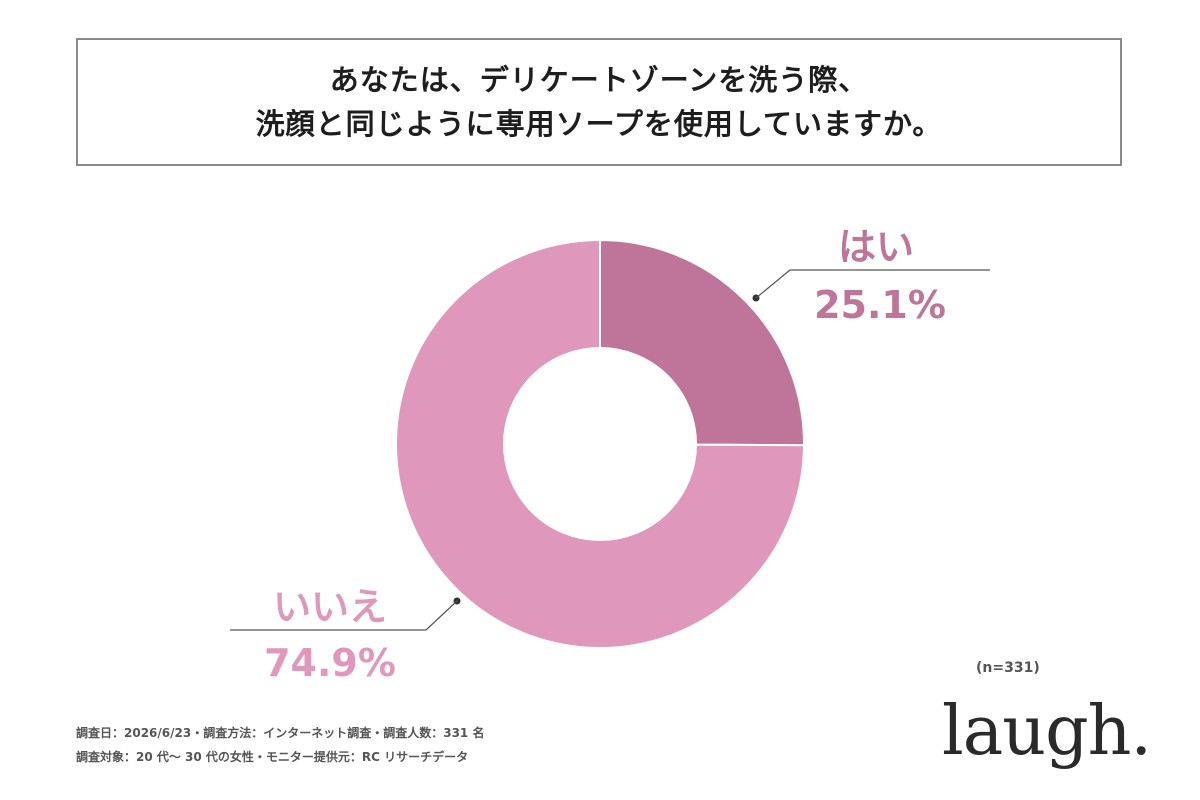  Describe the element at coordinates (272, 757) in the screenshot. I see `footnote-survey-target: 調査対象：20 代〜 30 代の女性・モニター提供元：RC リサーチデータ` at that location.